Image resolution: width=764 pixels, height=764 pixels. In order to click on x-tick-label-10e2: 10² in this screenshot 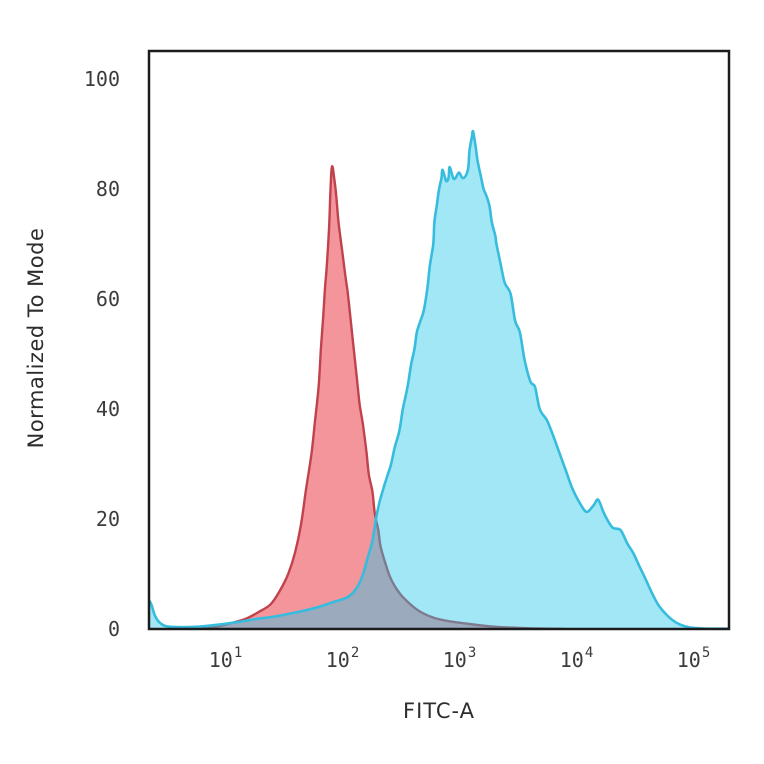, I will do `click(342, 658)`.